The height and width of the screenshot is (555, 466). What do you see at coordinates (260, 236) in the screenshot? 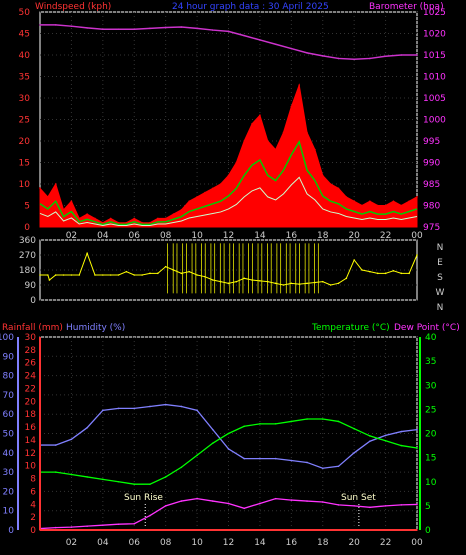
I see `wind-x-tick-label: 14` at bounding box center [260, 236].